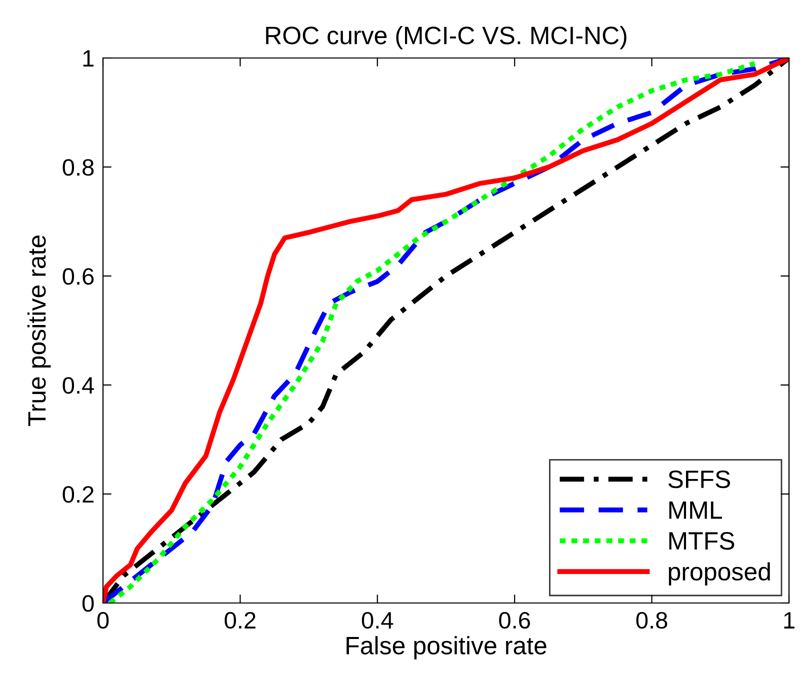 Image resolution: width=803 pixels, height=677 pixels. I want to click on y-tick-label: 0.8, so click(78, 167).